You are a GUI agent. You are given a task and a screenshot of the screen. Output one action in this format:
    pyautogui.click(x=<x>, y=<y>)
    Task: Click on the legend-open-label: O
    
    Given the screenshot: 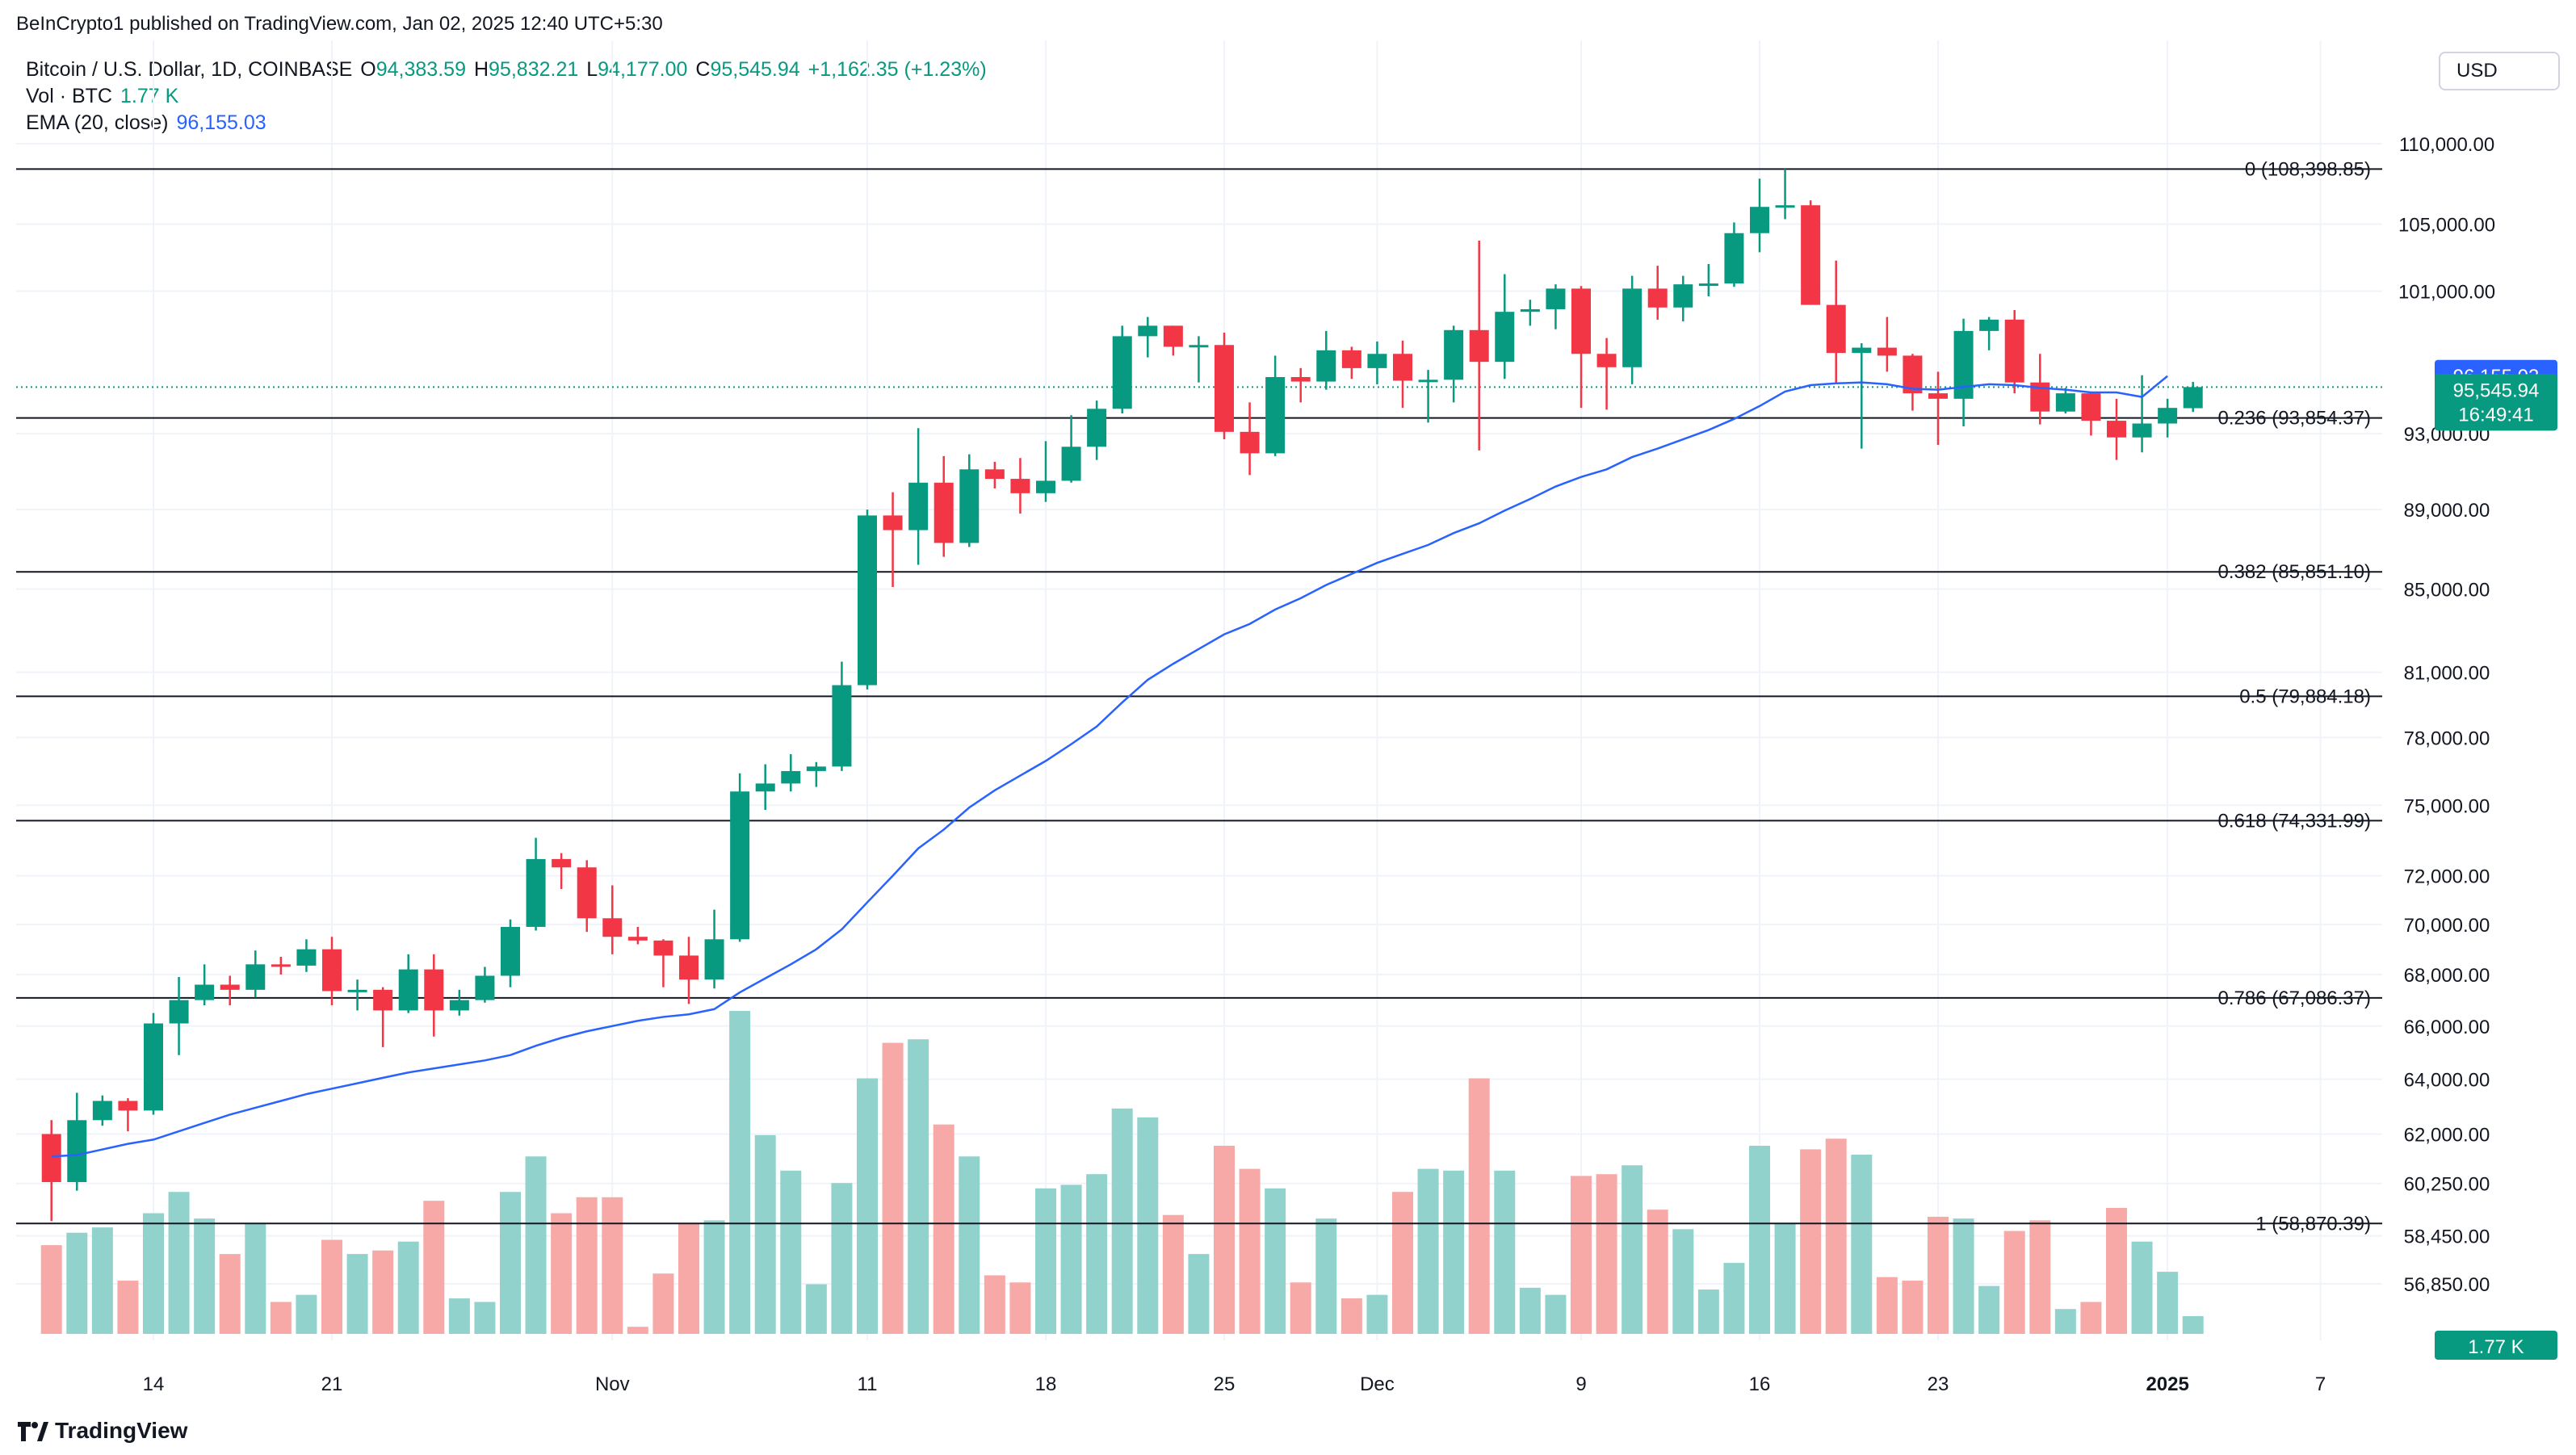 What is the action you would take?
    pyautogui.click(x=368, y=69)
    